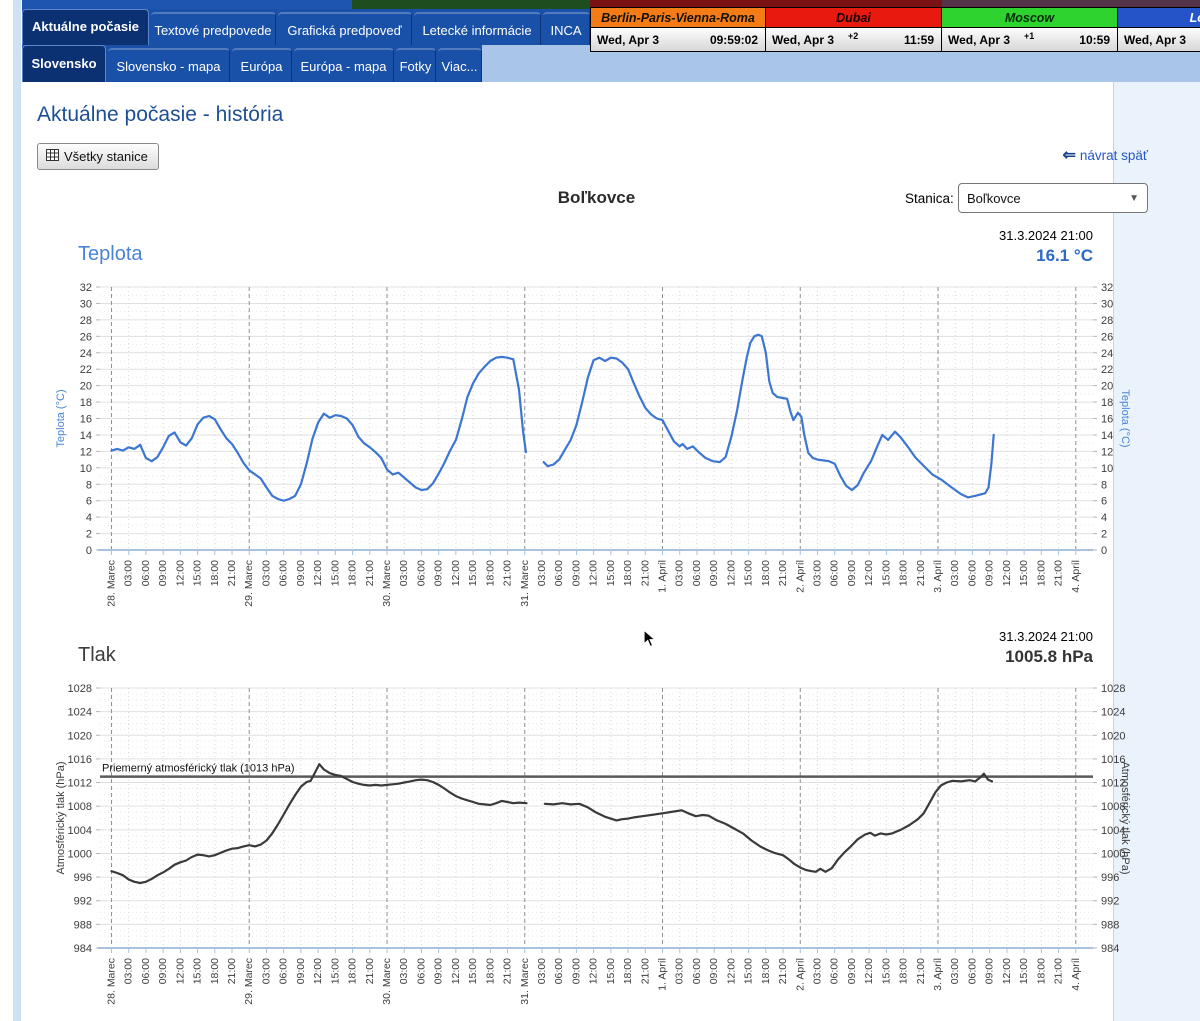 This screenshot has height=1021, width=1200. I want to click on tab-inca: INCA, so click(566, 28).